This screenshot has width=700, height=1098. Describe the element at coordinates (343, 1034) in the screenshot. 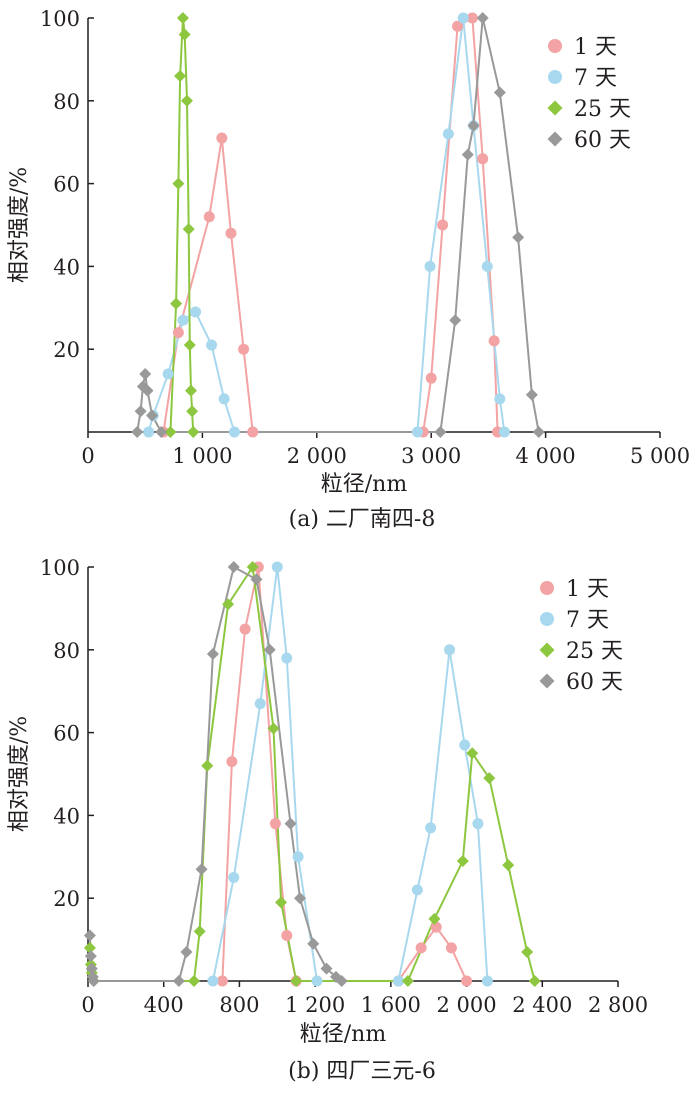

I see `x-axis-title: 粒径/nm` at that location.